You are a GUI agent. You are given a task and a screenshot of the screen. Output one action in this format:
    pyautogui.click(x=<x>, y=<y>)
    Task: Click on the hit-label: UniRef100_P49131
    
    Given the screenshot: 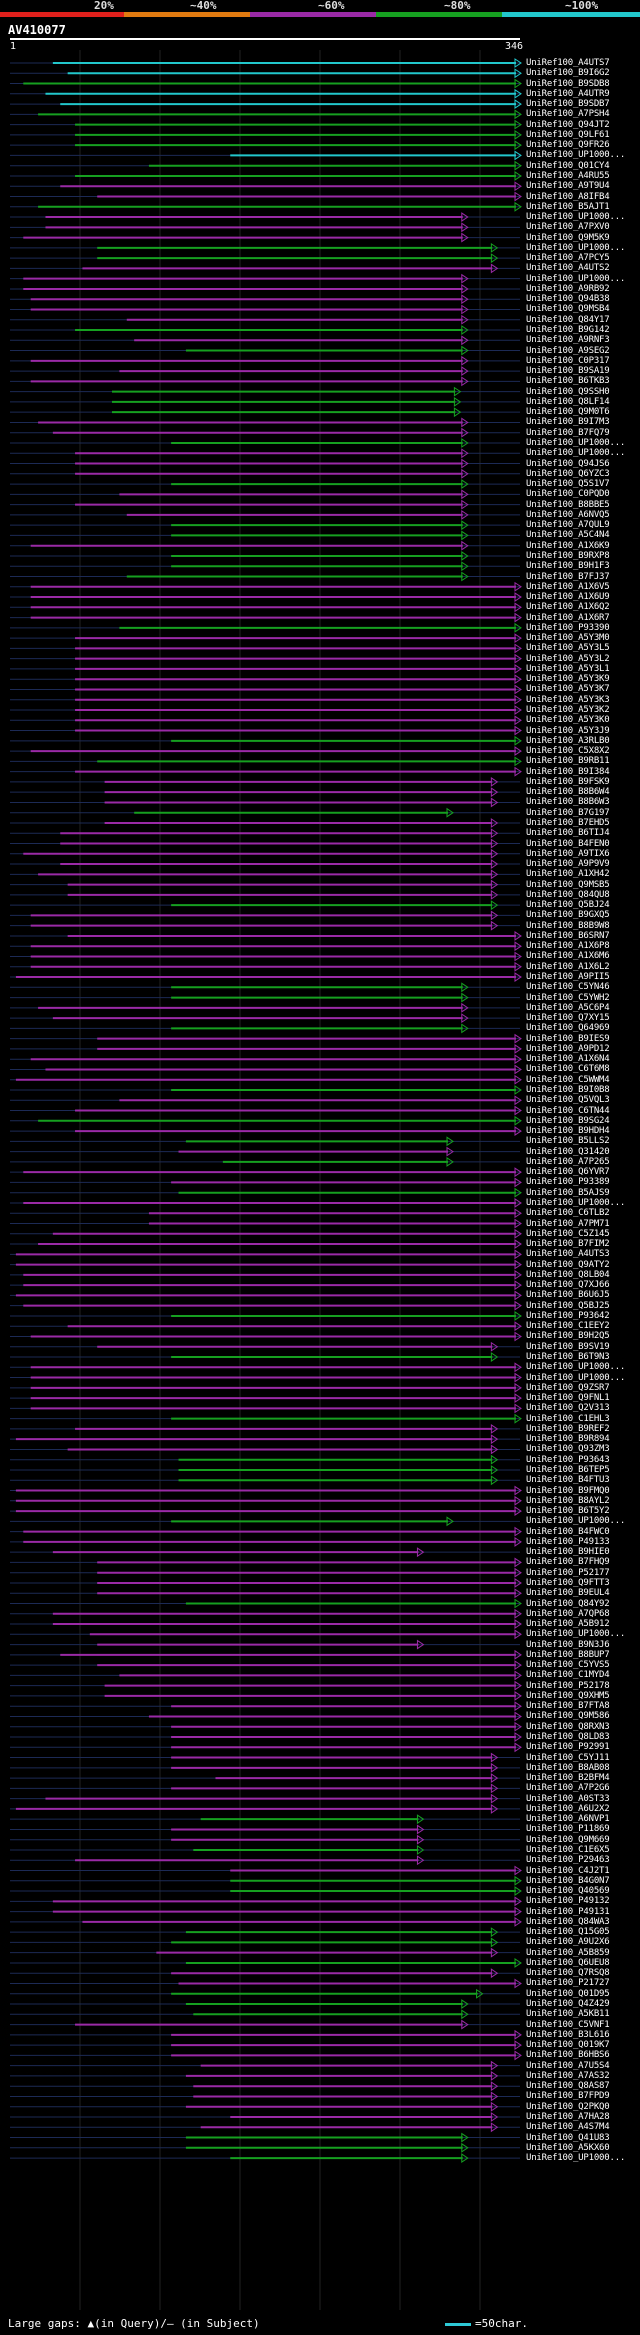 What is the action you would take?
    pyautogui.click(x=568, y=1911)
    